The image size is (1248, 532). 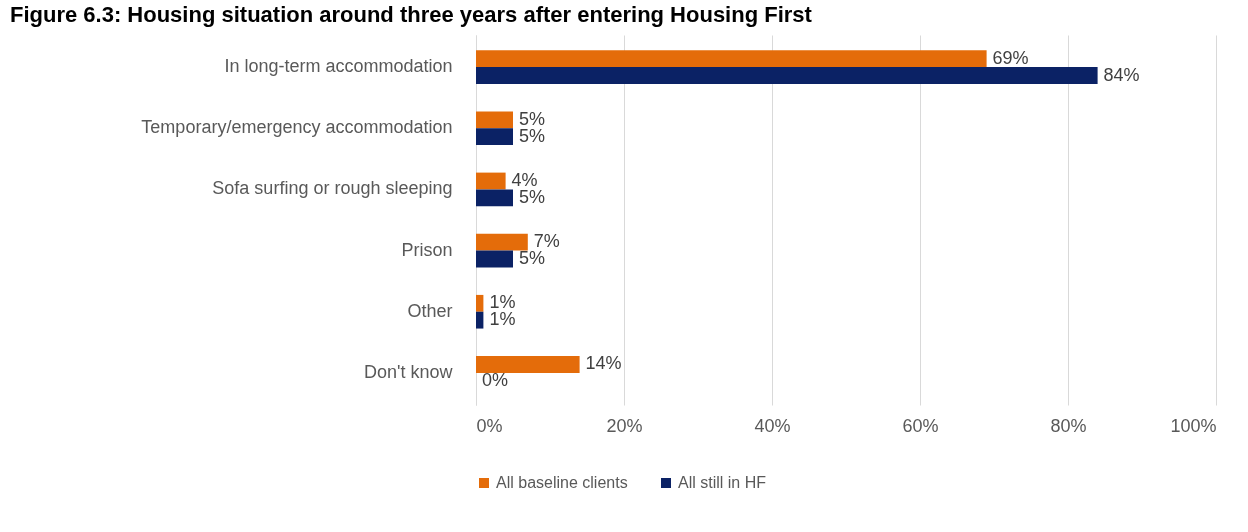 What do you see at coordinates (332, 188) in the screenshot?
I see `y-tick-label: Sofa surfing or rough sleeping` at bounding box center [332, 188].